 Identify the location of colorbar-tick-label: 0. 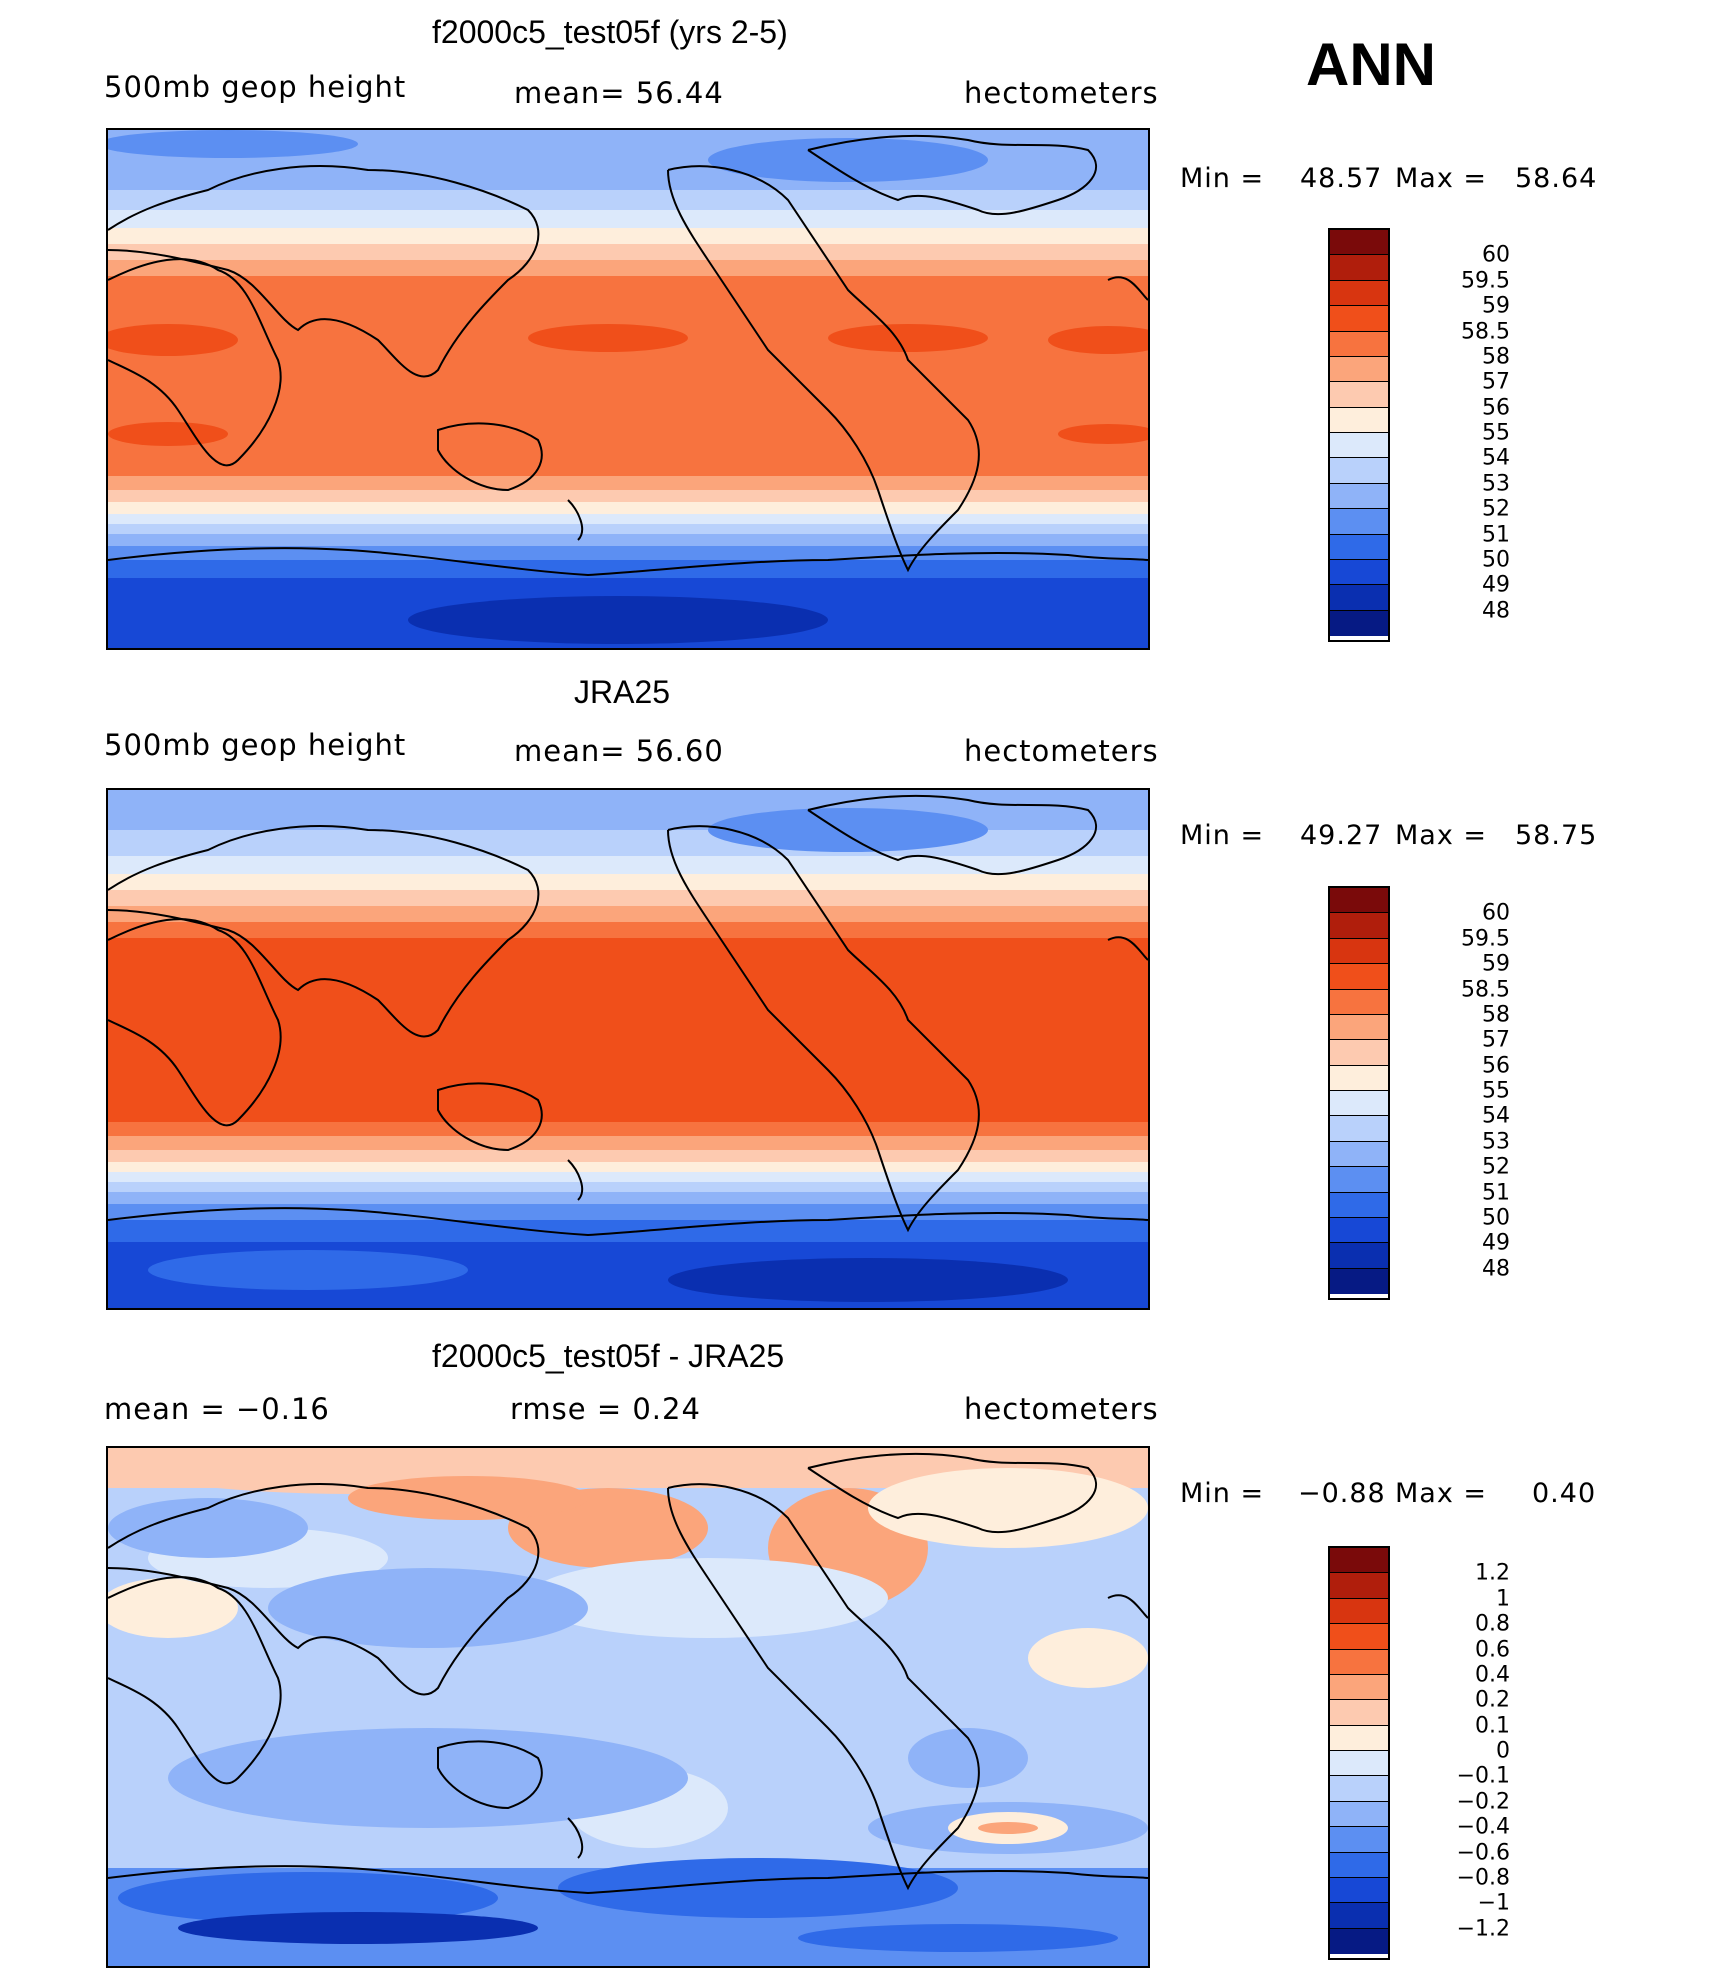
(1503, 1751).